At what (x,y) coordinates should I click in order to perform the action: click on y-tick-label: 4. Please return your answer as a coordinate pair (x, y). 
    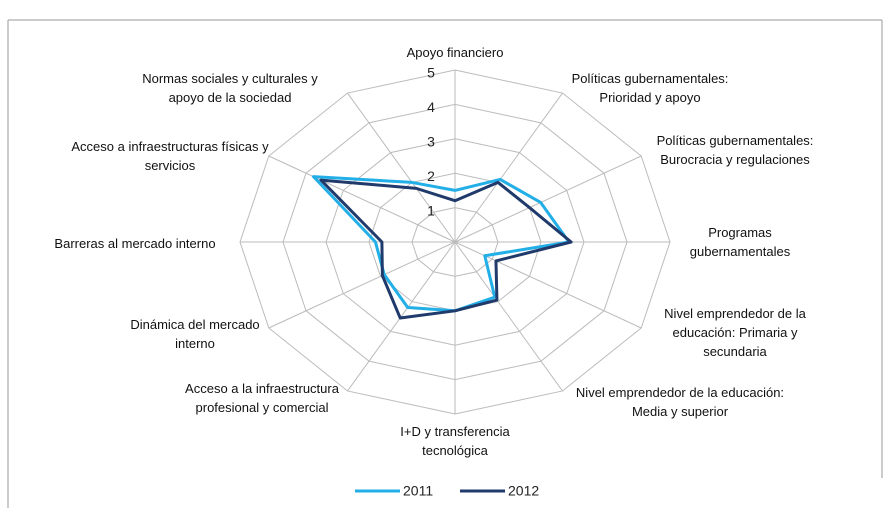
    Looking at the image, I should click on (431, 107).